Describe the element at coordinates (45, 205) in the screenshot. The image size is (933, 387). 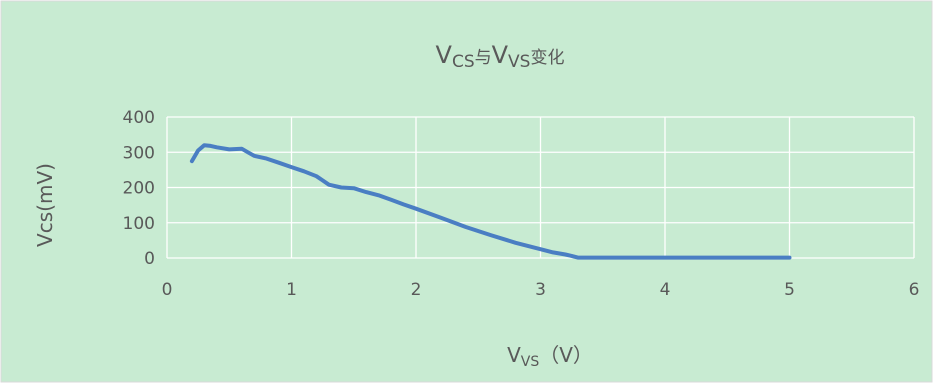
I see `y-axis-label: Vcs(mV)` at that location.